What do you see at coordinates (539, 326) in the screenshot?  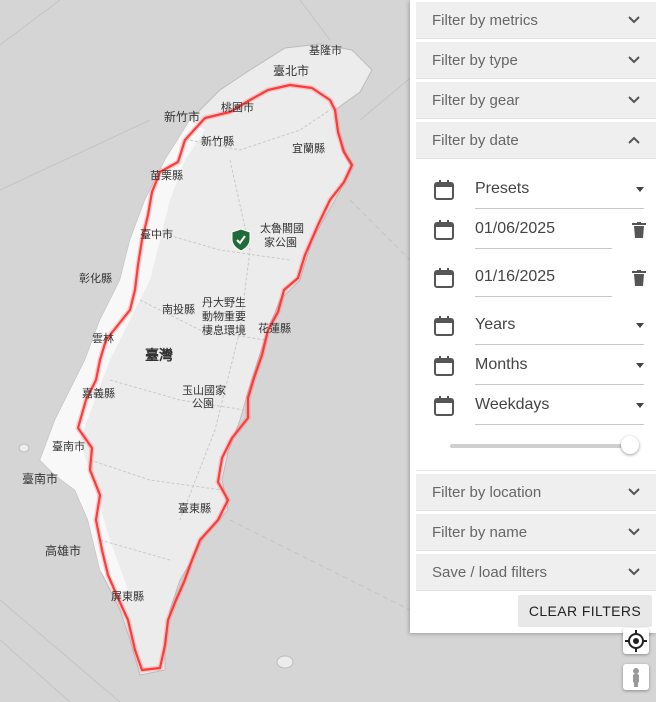 I see `years-select: Years` at bounding box center [539, 326].